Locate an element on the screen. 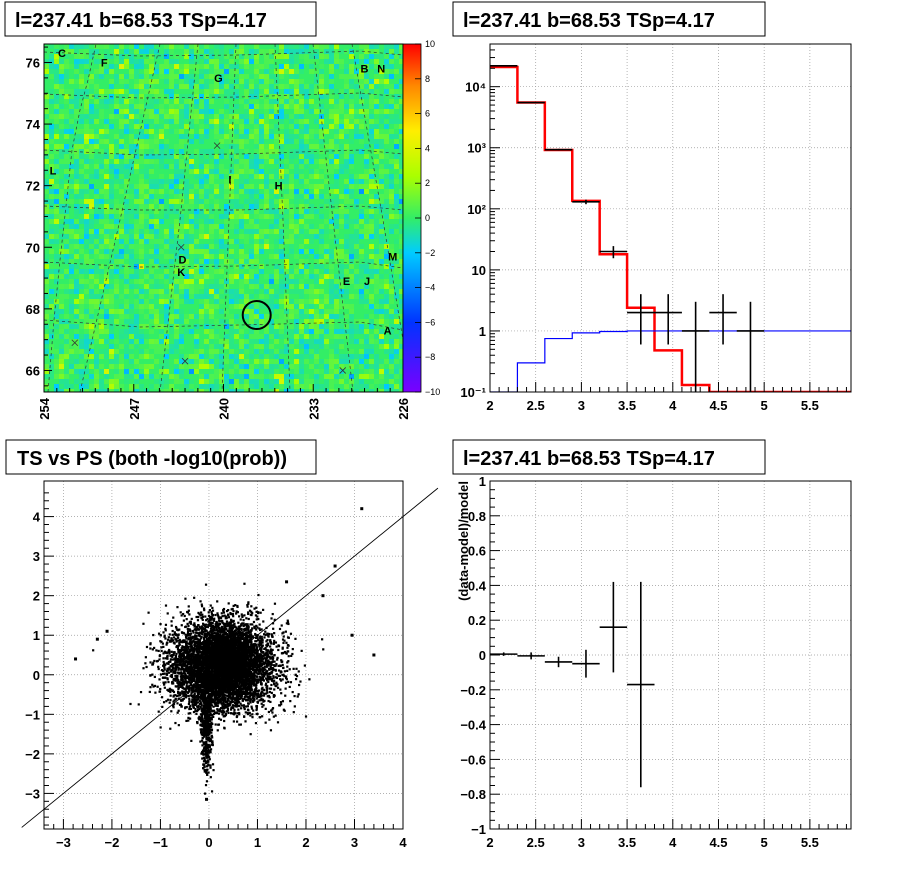 The width and height of the screenshot is (898, 875). skymap-title-box is located at coordinates (160, 19).